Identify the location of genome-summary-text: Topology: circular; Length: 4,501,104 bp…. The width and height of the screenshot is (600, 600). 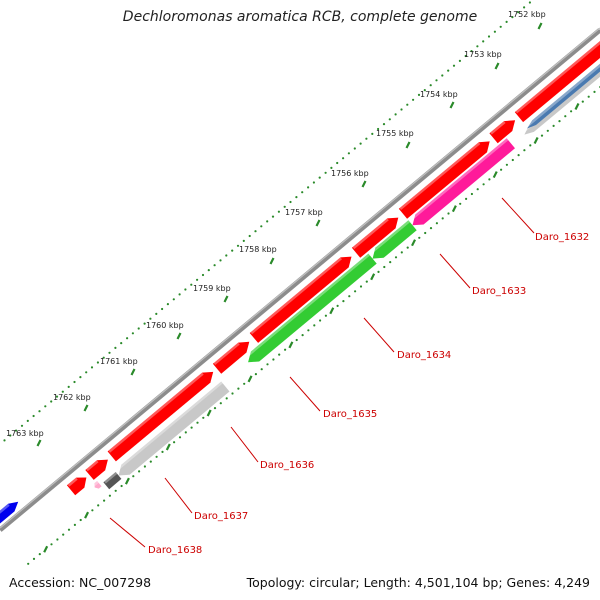
(418, 582).